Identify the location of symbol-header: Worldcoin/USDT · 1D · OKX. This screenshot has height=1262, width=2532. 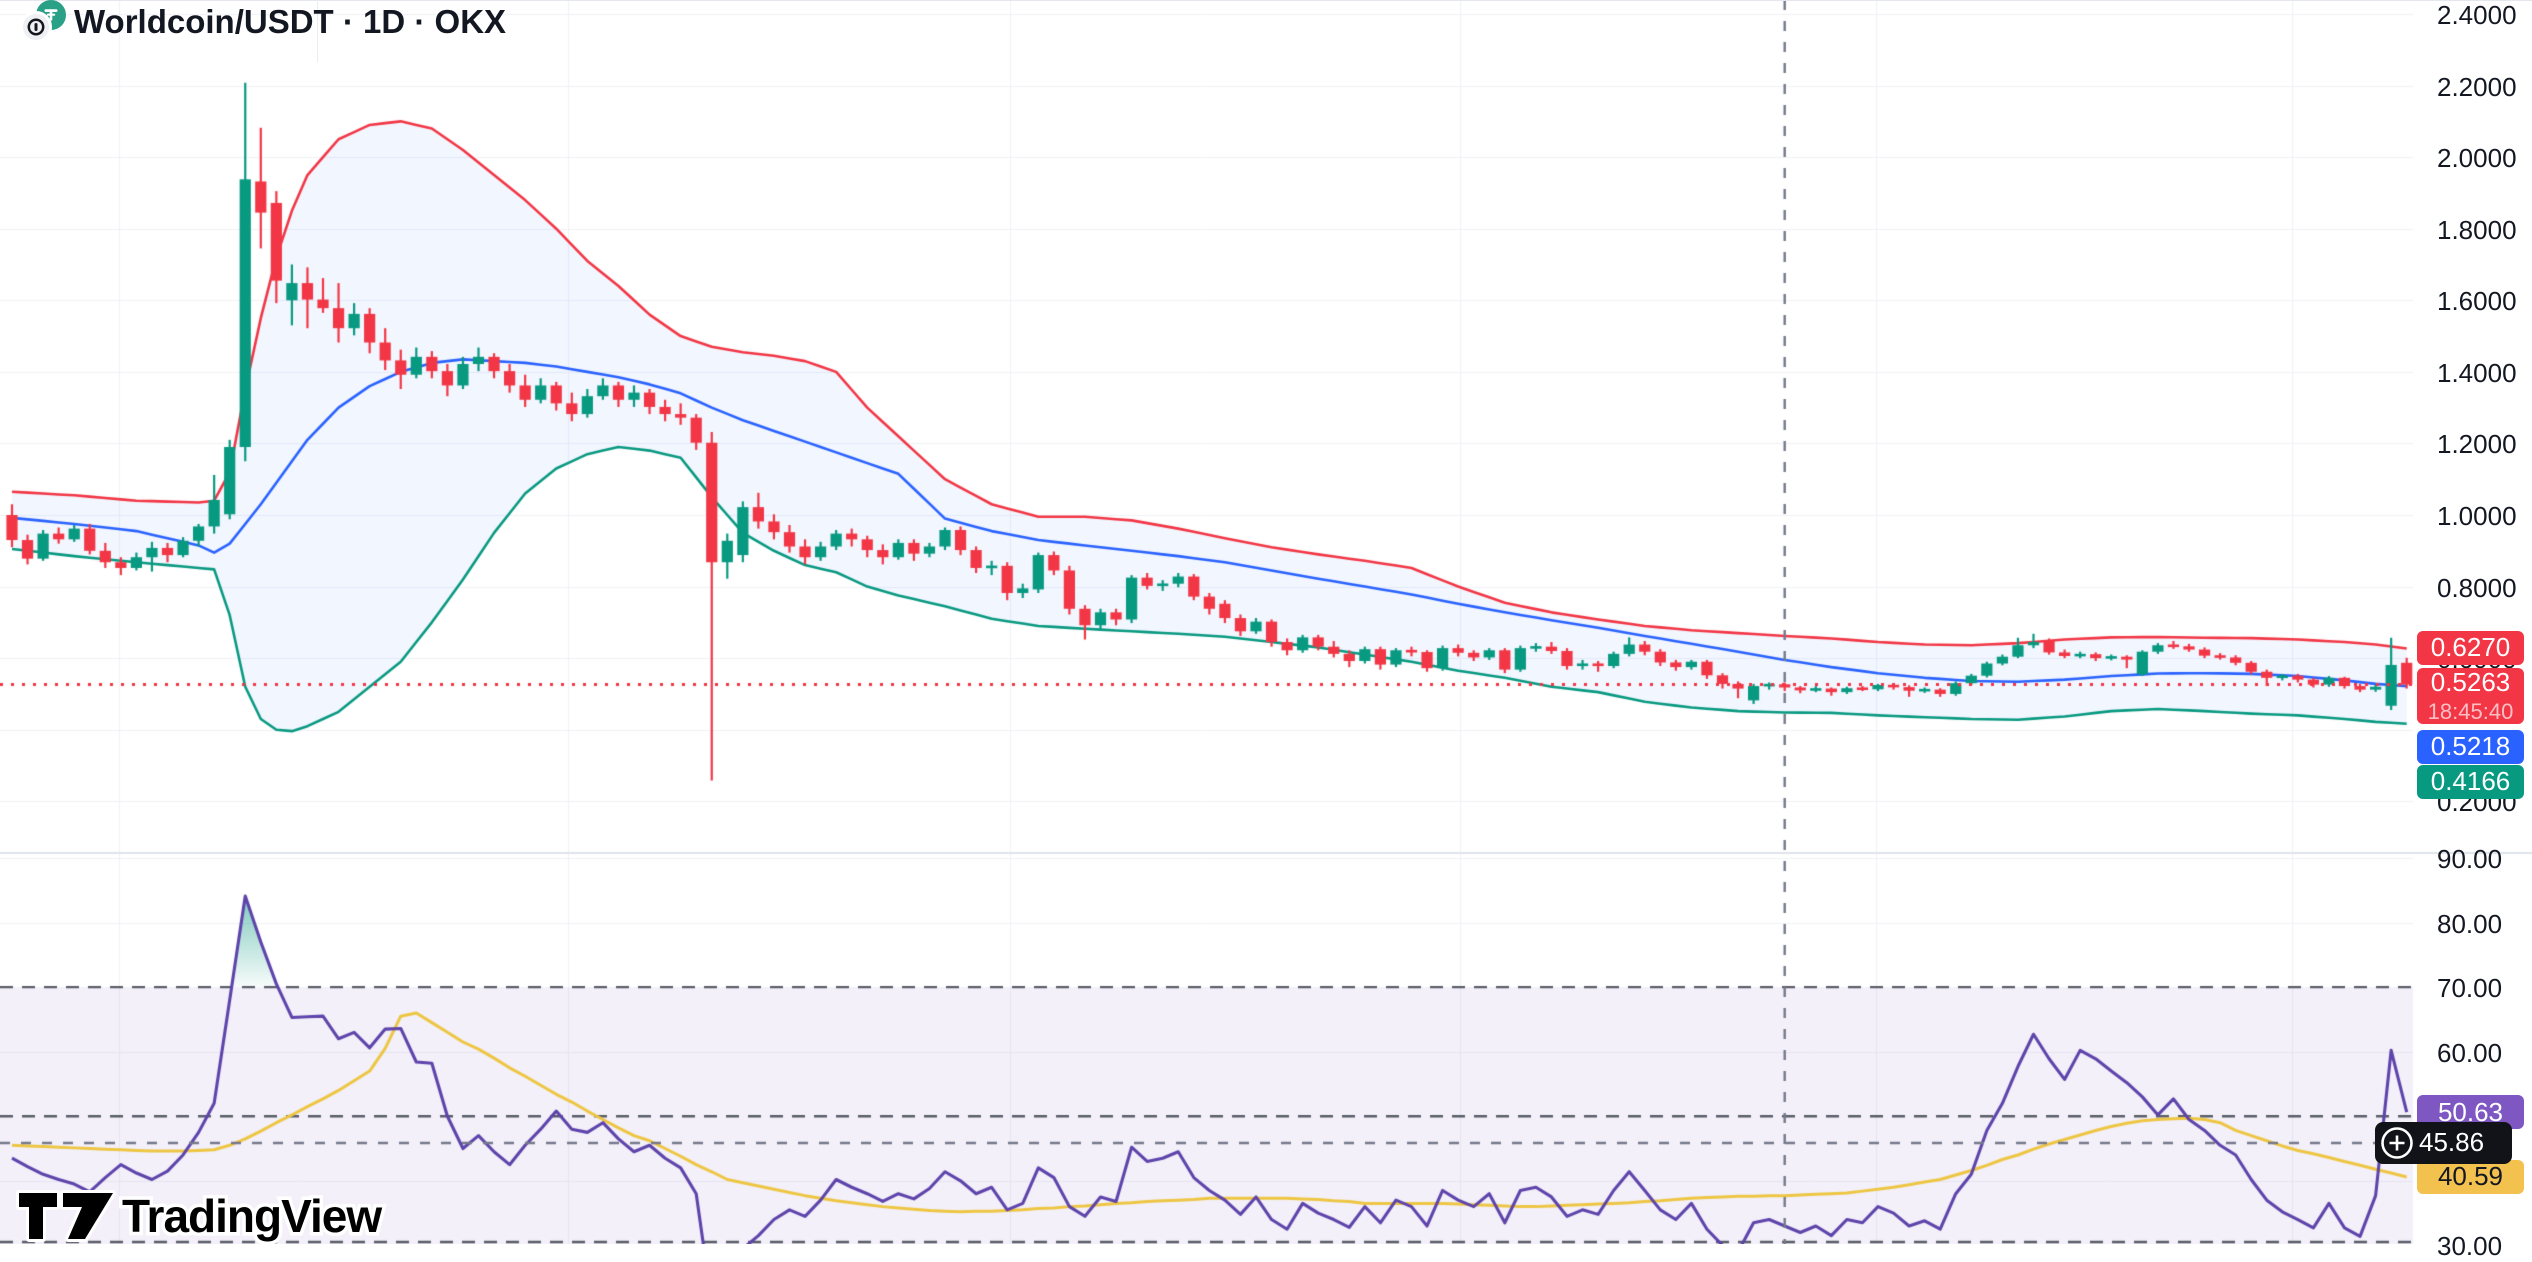
(257, 22).